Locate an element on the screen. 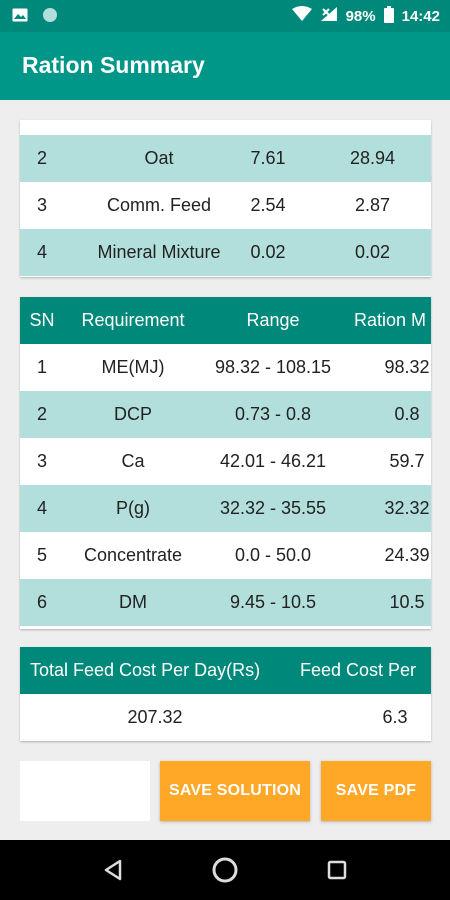  feed-cost: 0.02 is located at coordinates (372, 252).